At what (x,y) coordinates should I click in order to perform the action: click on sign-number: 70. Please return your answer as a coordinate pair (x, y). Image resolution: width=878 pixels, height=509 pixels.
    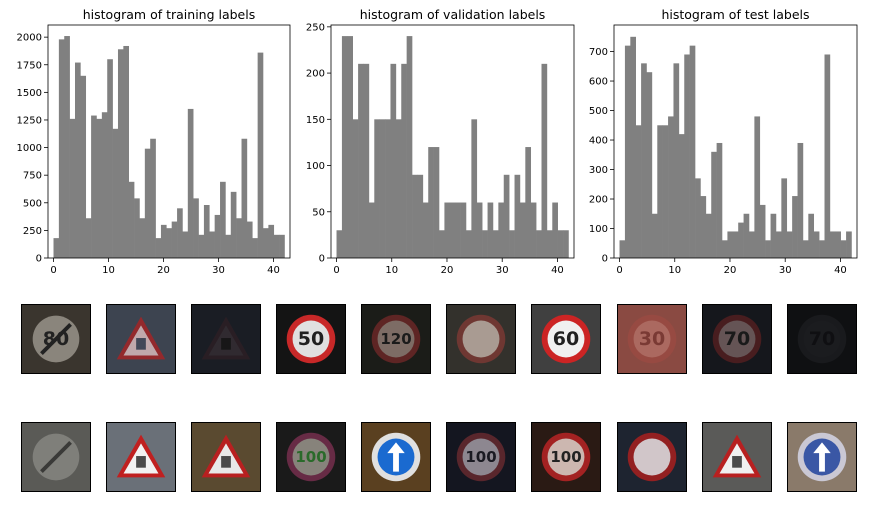
    Looking at the image, I should click on (822, 339).